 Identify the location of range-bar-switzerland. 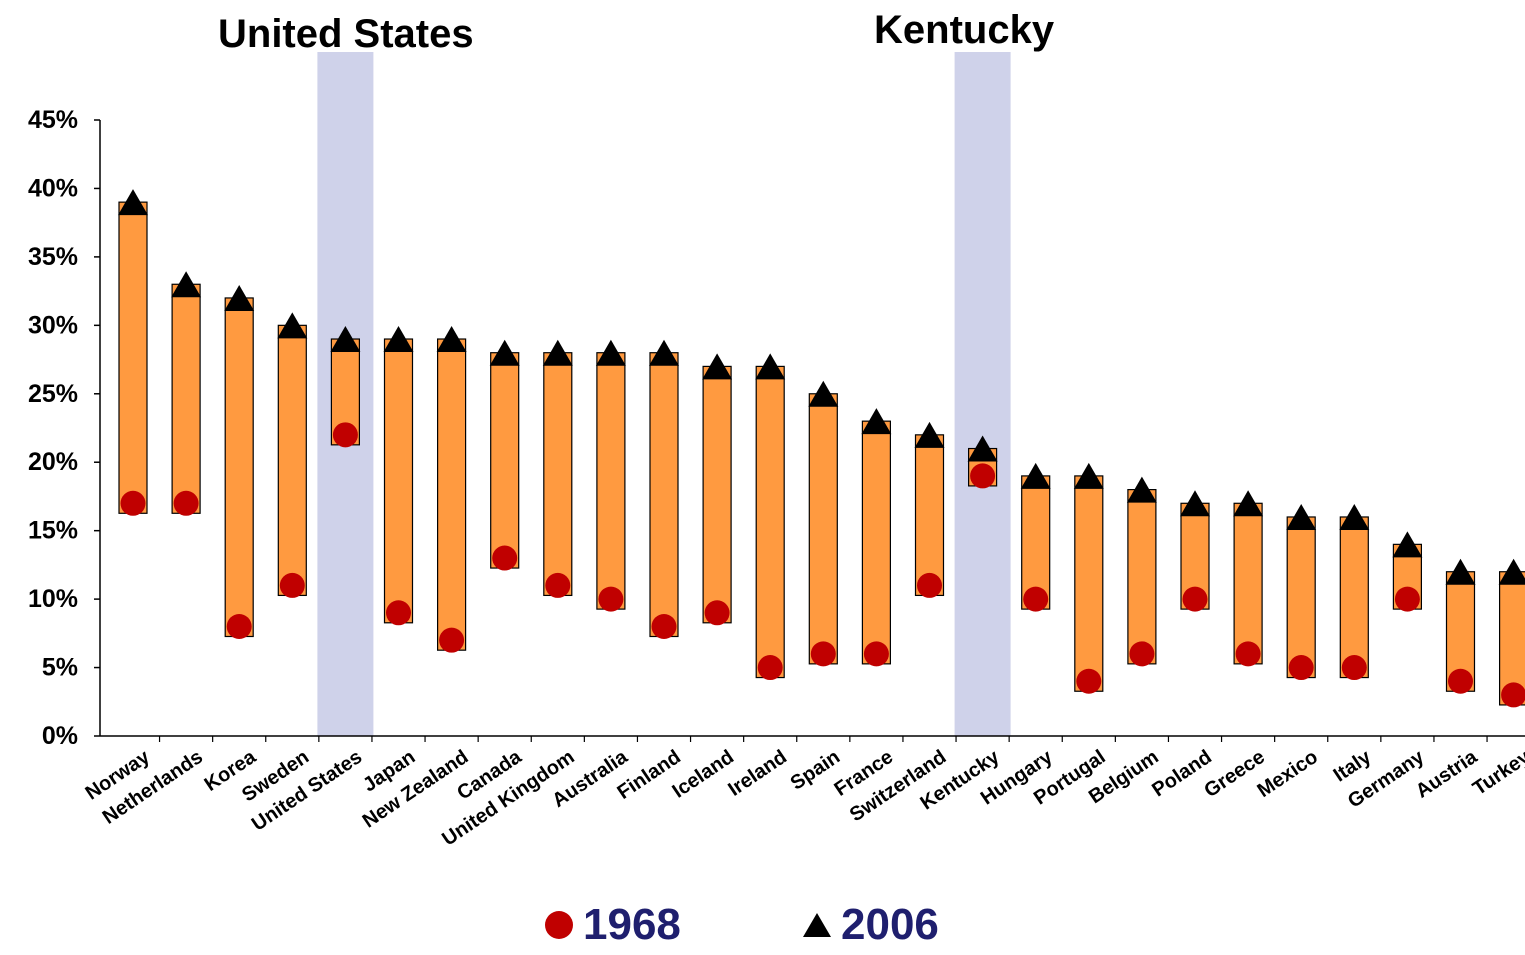
(929, 515).